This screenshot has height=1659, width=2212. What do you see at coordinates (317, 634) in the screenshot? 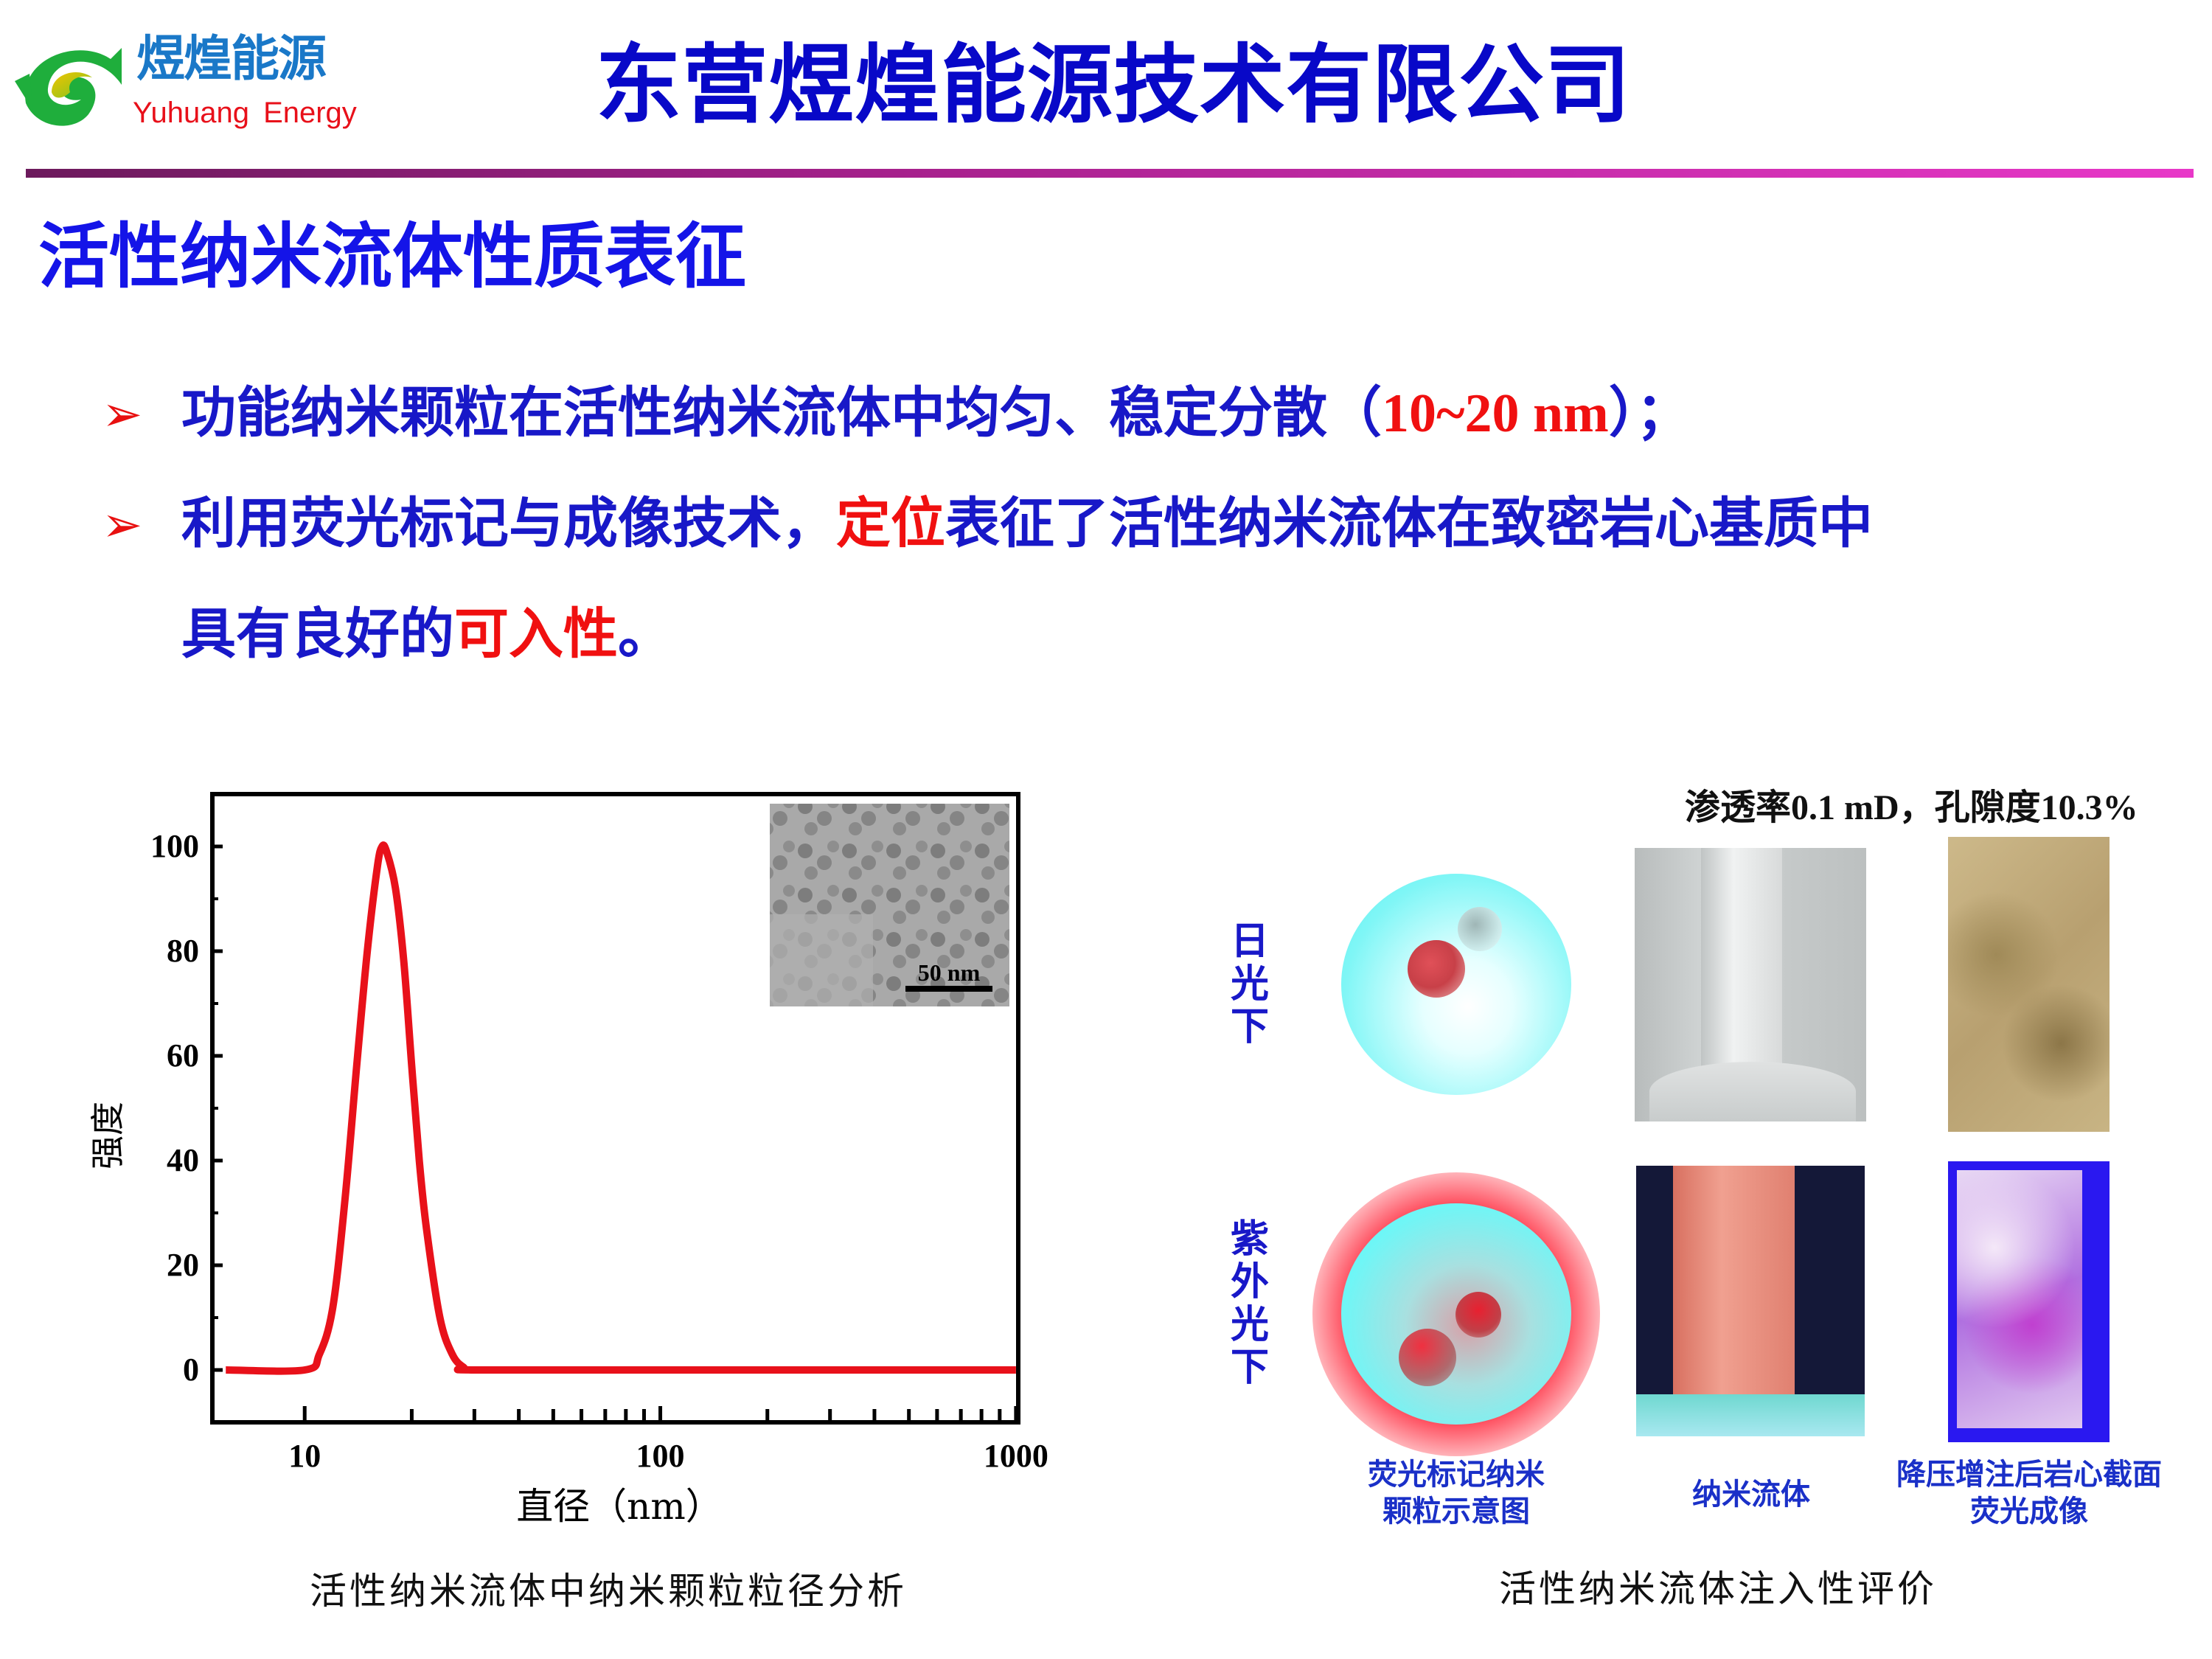
I see `bullet-text: 具有良好的` at bounding box center [317, 634].